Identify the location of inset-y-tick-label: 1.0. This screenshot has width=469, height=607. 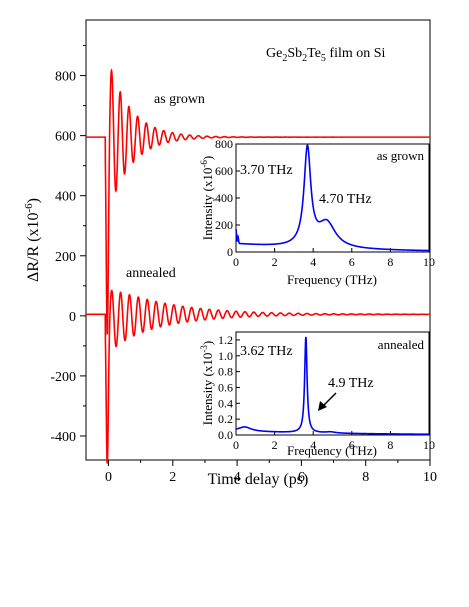
(225, 356).